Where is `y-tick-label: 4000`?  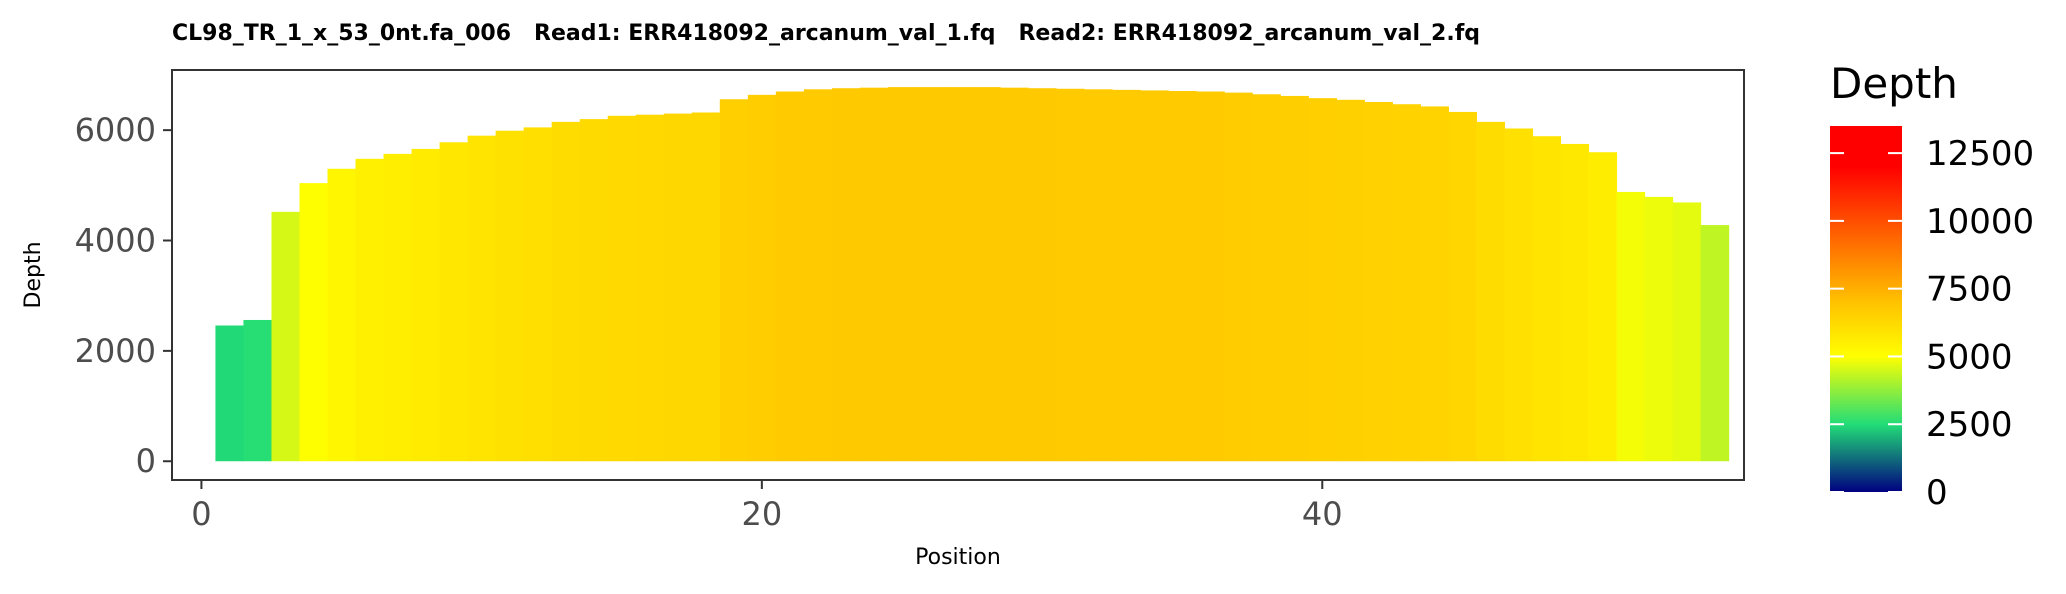
y-tick-label: 4000 is located at coordinates (115, 241).